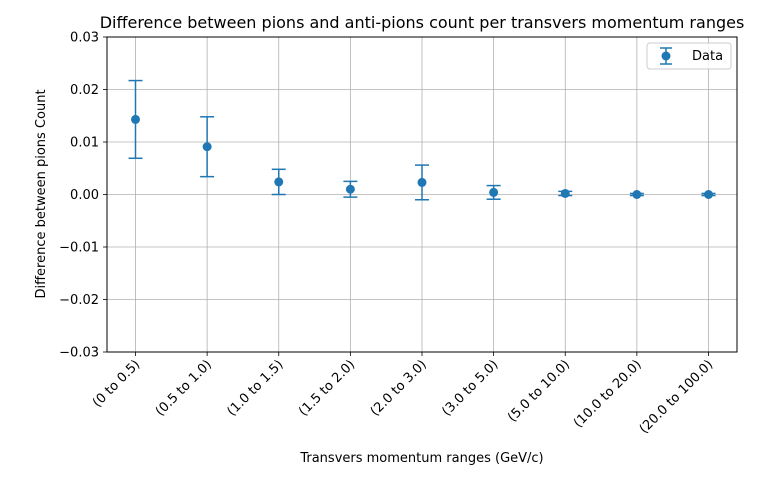 This screenshot has width=779, height=480. Describe the element at coordinates (470, 388) in the screenshot. I see `x-tick-label: (3.0 to 5.0)` at that location.